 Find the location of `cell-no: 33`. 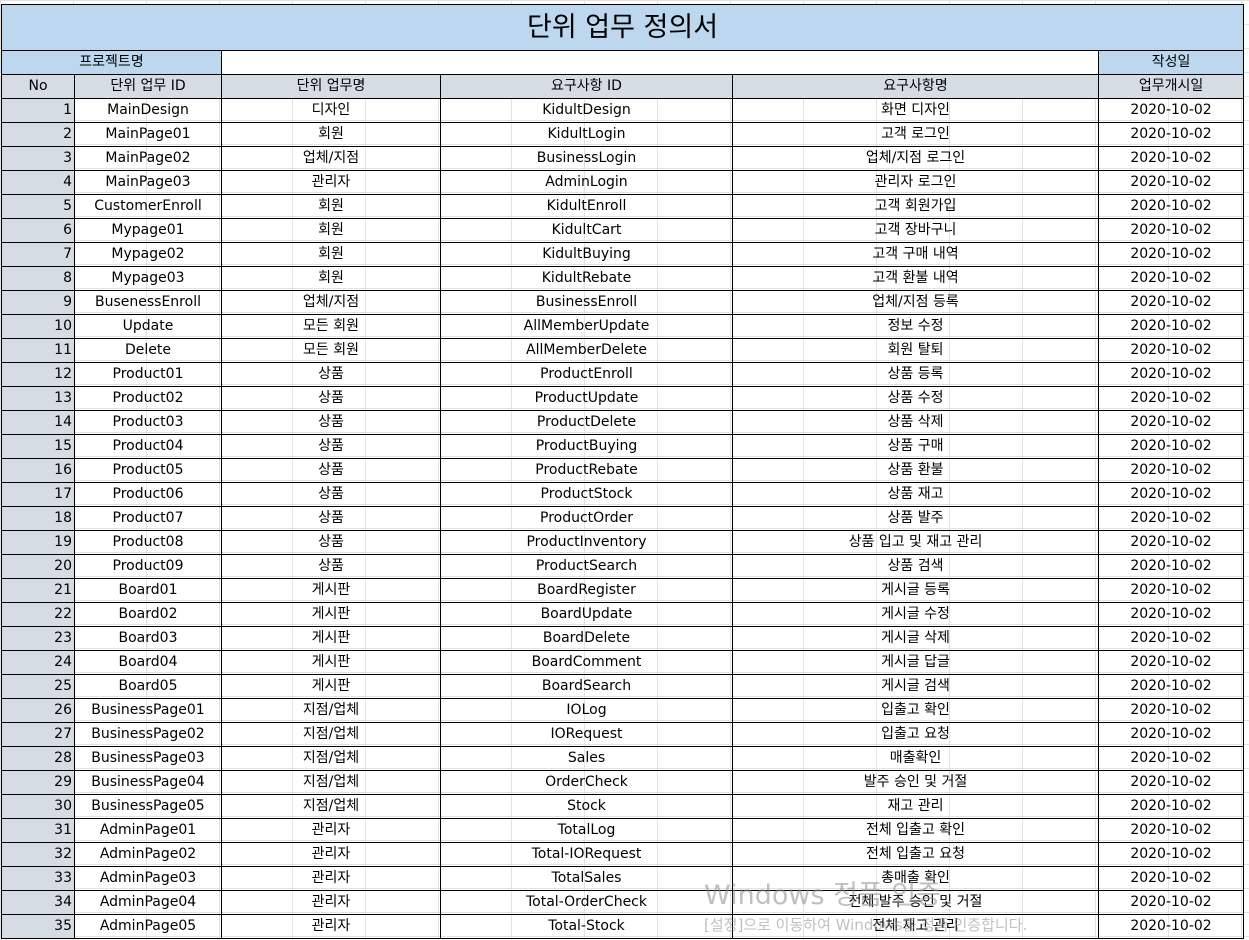

cell-no: 33 is located at coordinates (38, 878).